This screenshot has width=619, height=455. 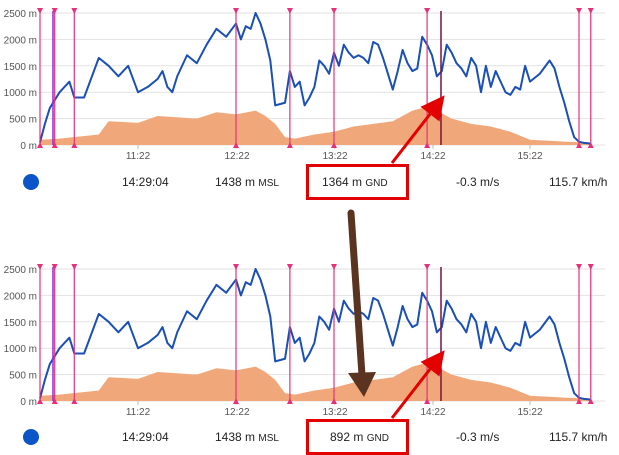 I want to click on gnd-readout: 892 m GND, so click(x=359, y=437).